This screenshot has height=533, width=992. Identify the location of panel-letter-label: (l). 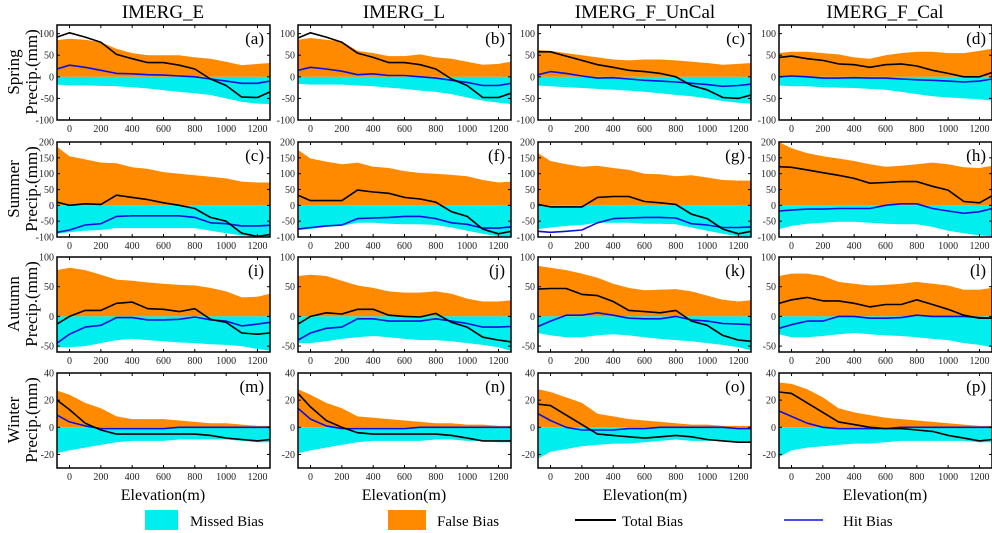
(978, 270).